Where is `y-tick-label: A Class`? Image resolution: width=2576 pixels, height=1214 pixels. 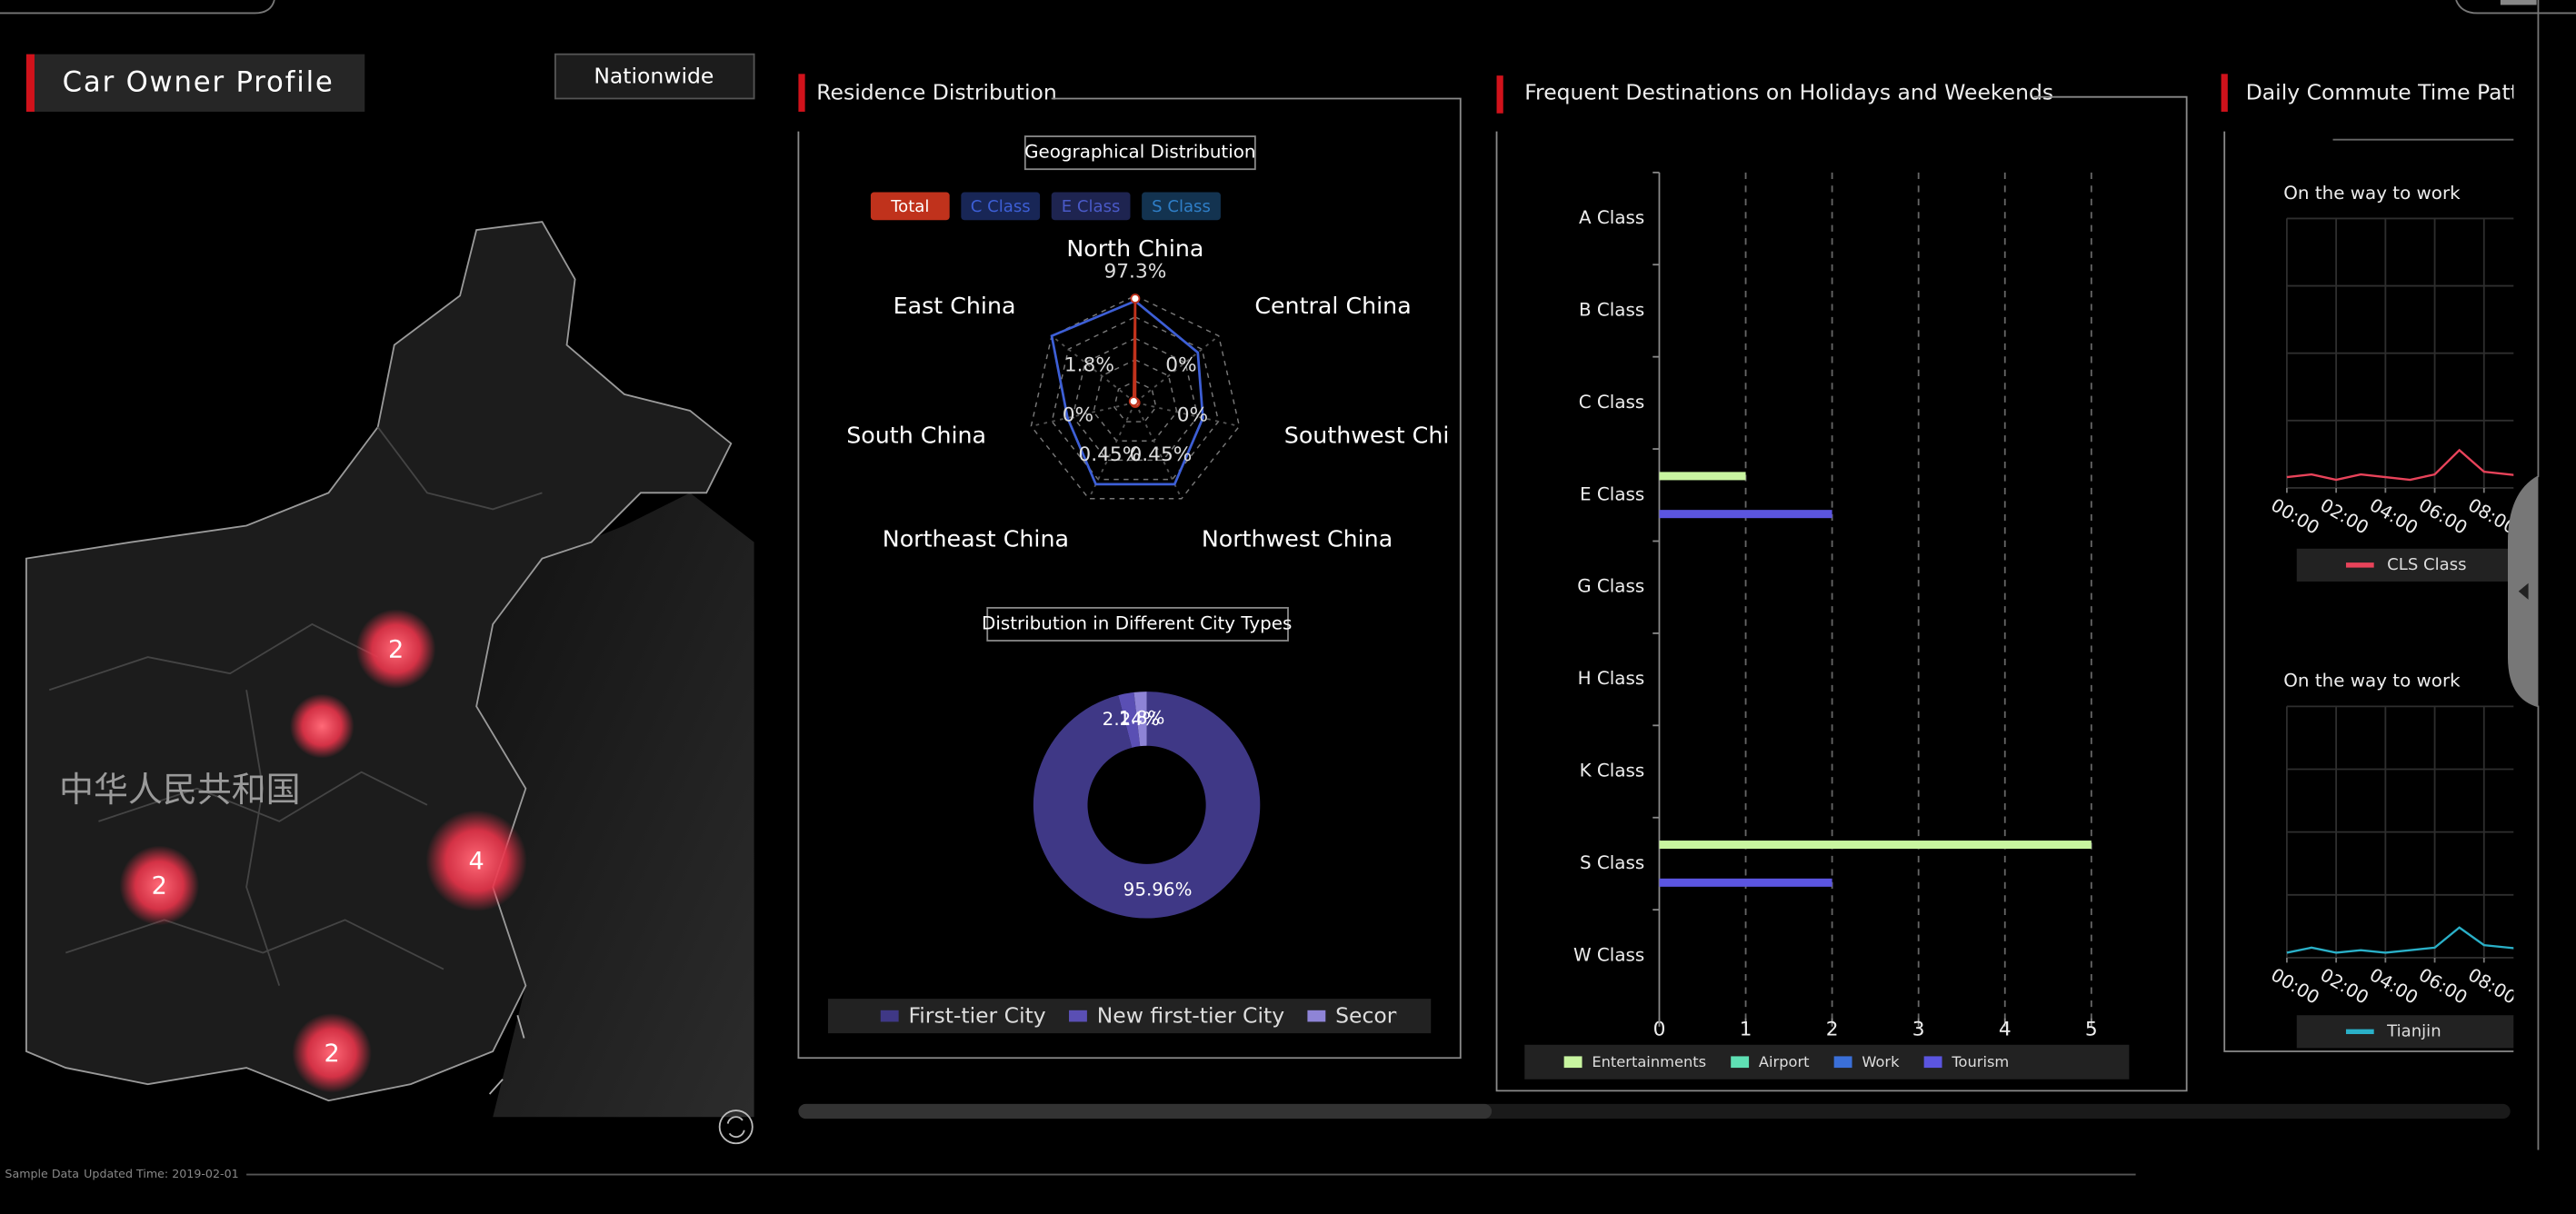 y-tick-label: A Class is located at coordinates (1611, 217).